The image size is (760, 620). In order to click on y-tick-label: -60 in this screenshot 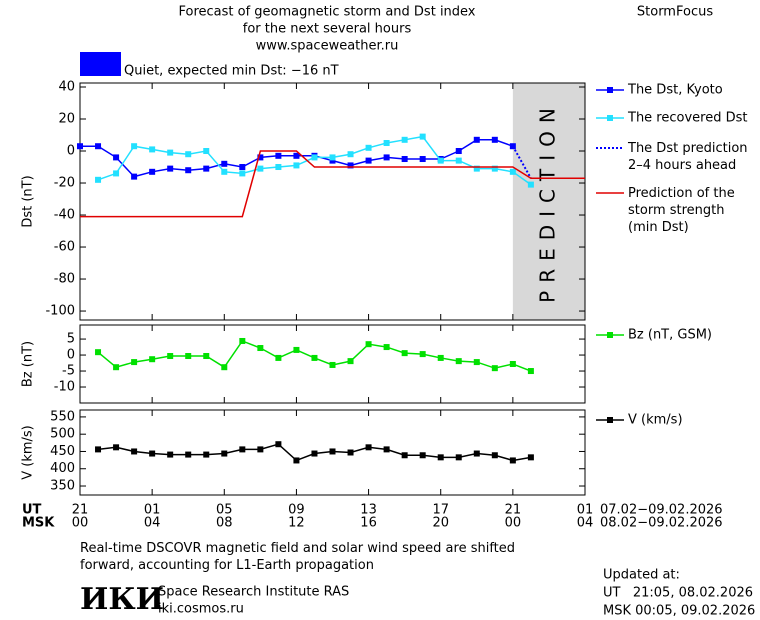, I will do `click(64, 247)`.